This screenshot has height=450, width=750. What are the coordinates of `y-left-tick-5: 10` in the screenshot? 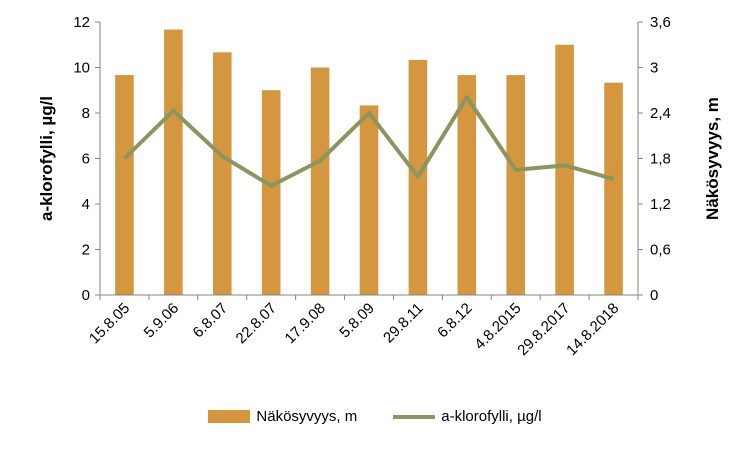 It's located at (81, 68).